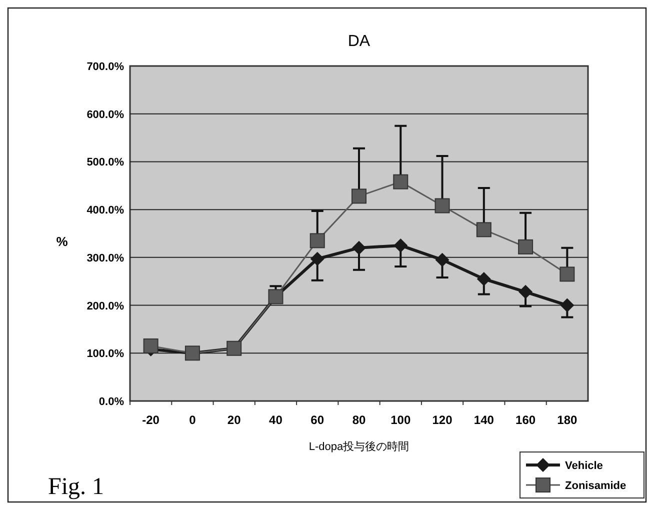 This screenshot has height=510, width=655. What do you see at coordinates (359, 420) in the screenshot?
I see `x-tick-label: 80` at bounding box center [359, 420].